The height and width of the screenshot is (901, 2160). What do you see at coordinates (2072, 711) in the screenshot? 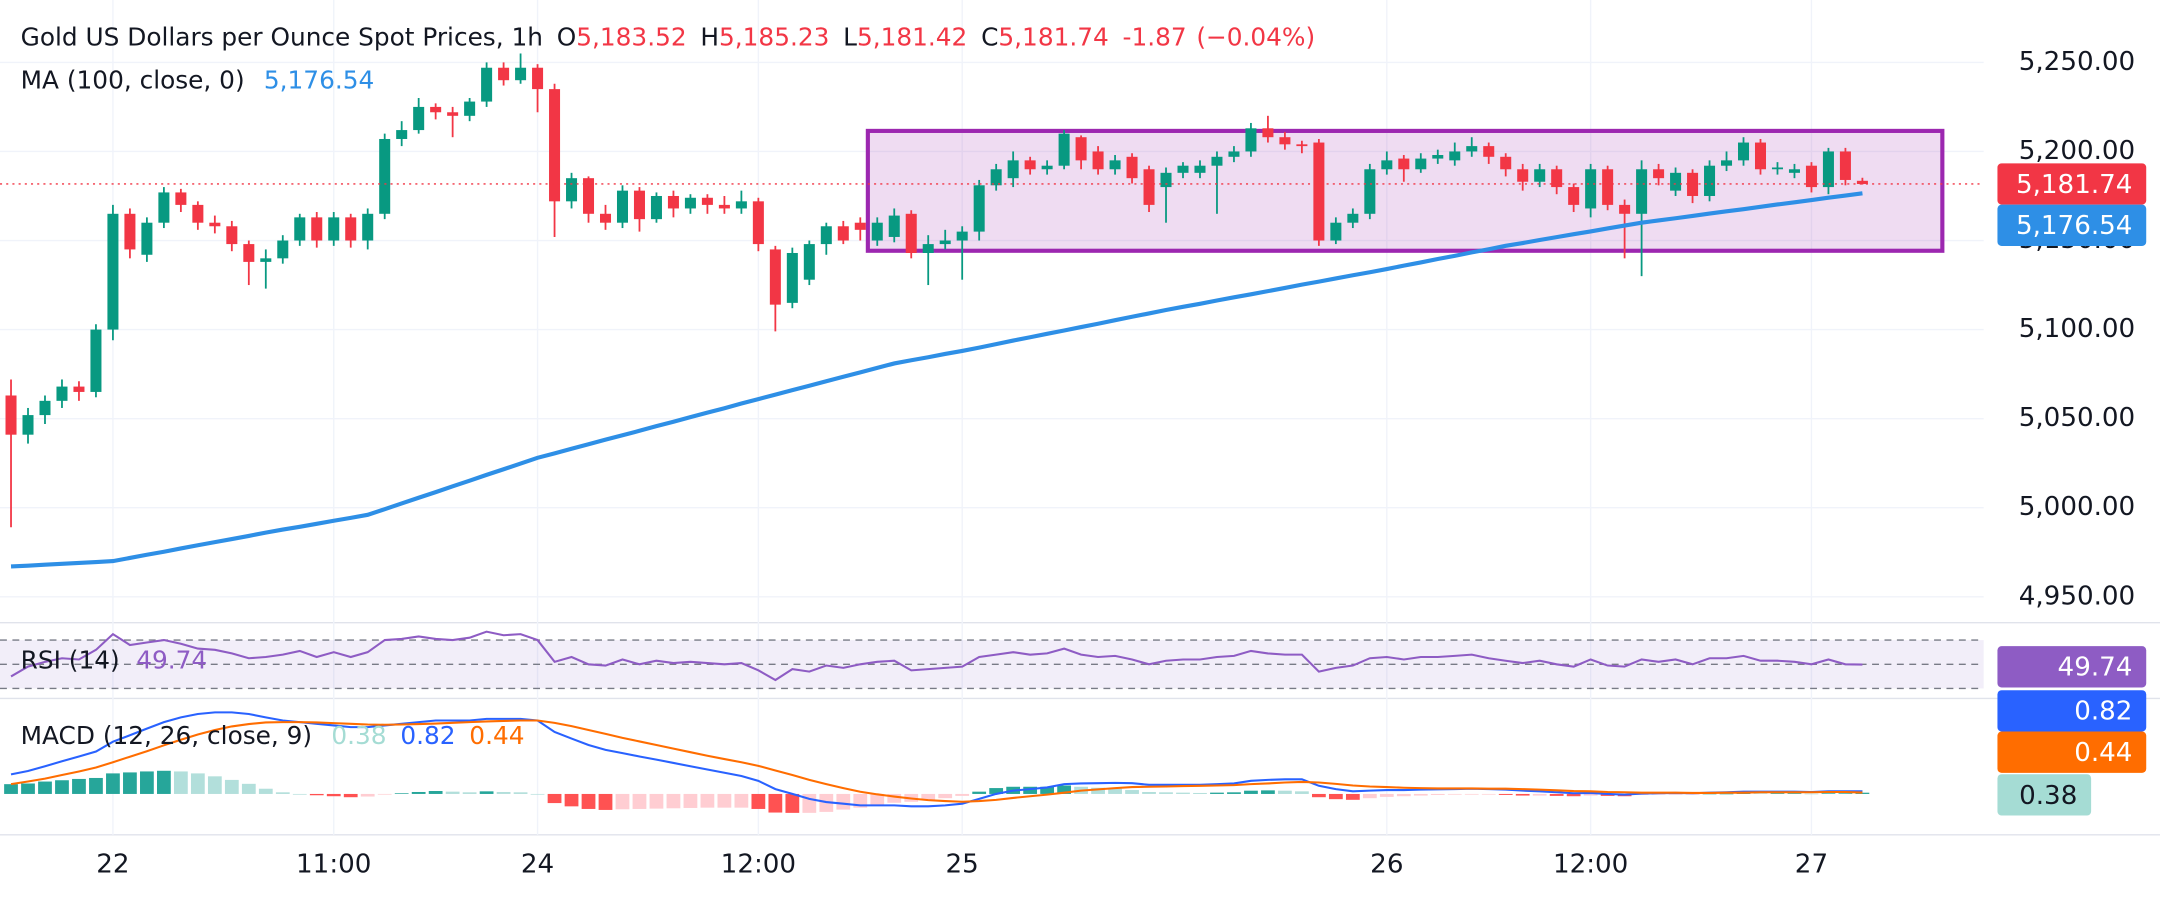
I see `macd-tag` at bounding box center [2072, 711].